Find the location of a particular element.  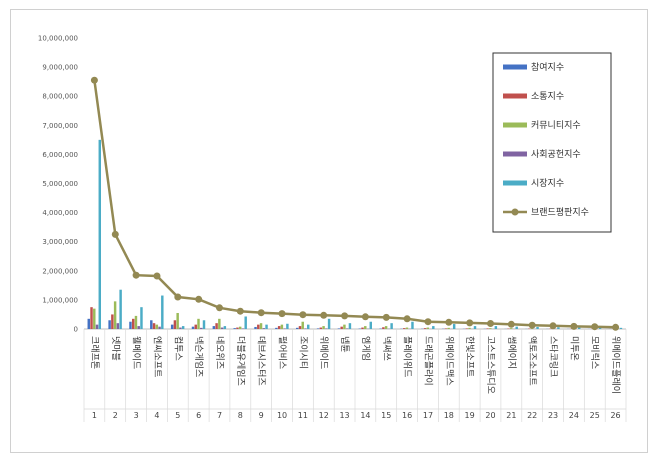

legend-swatch is located at coordinates (515, 96).